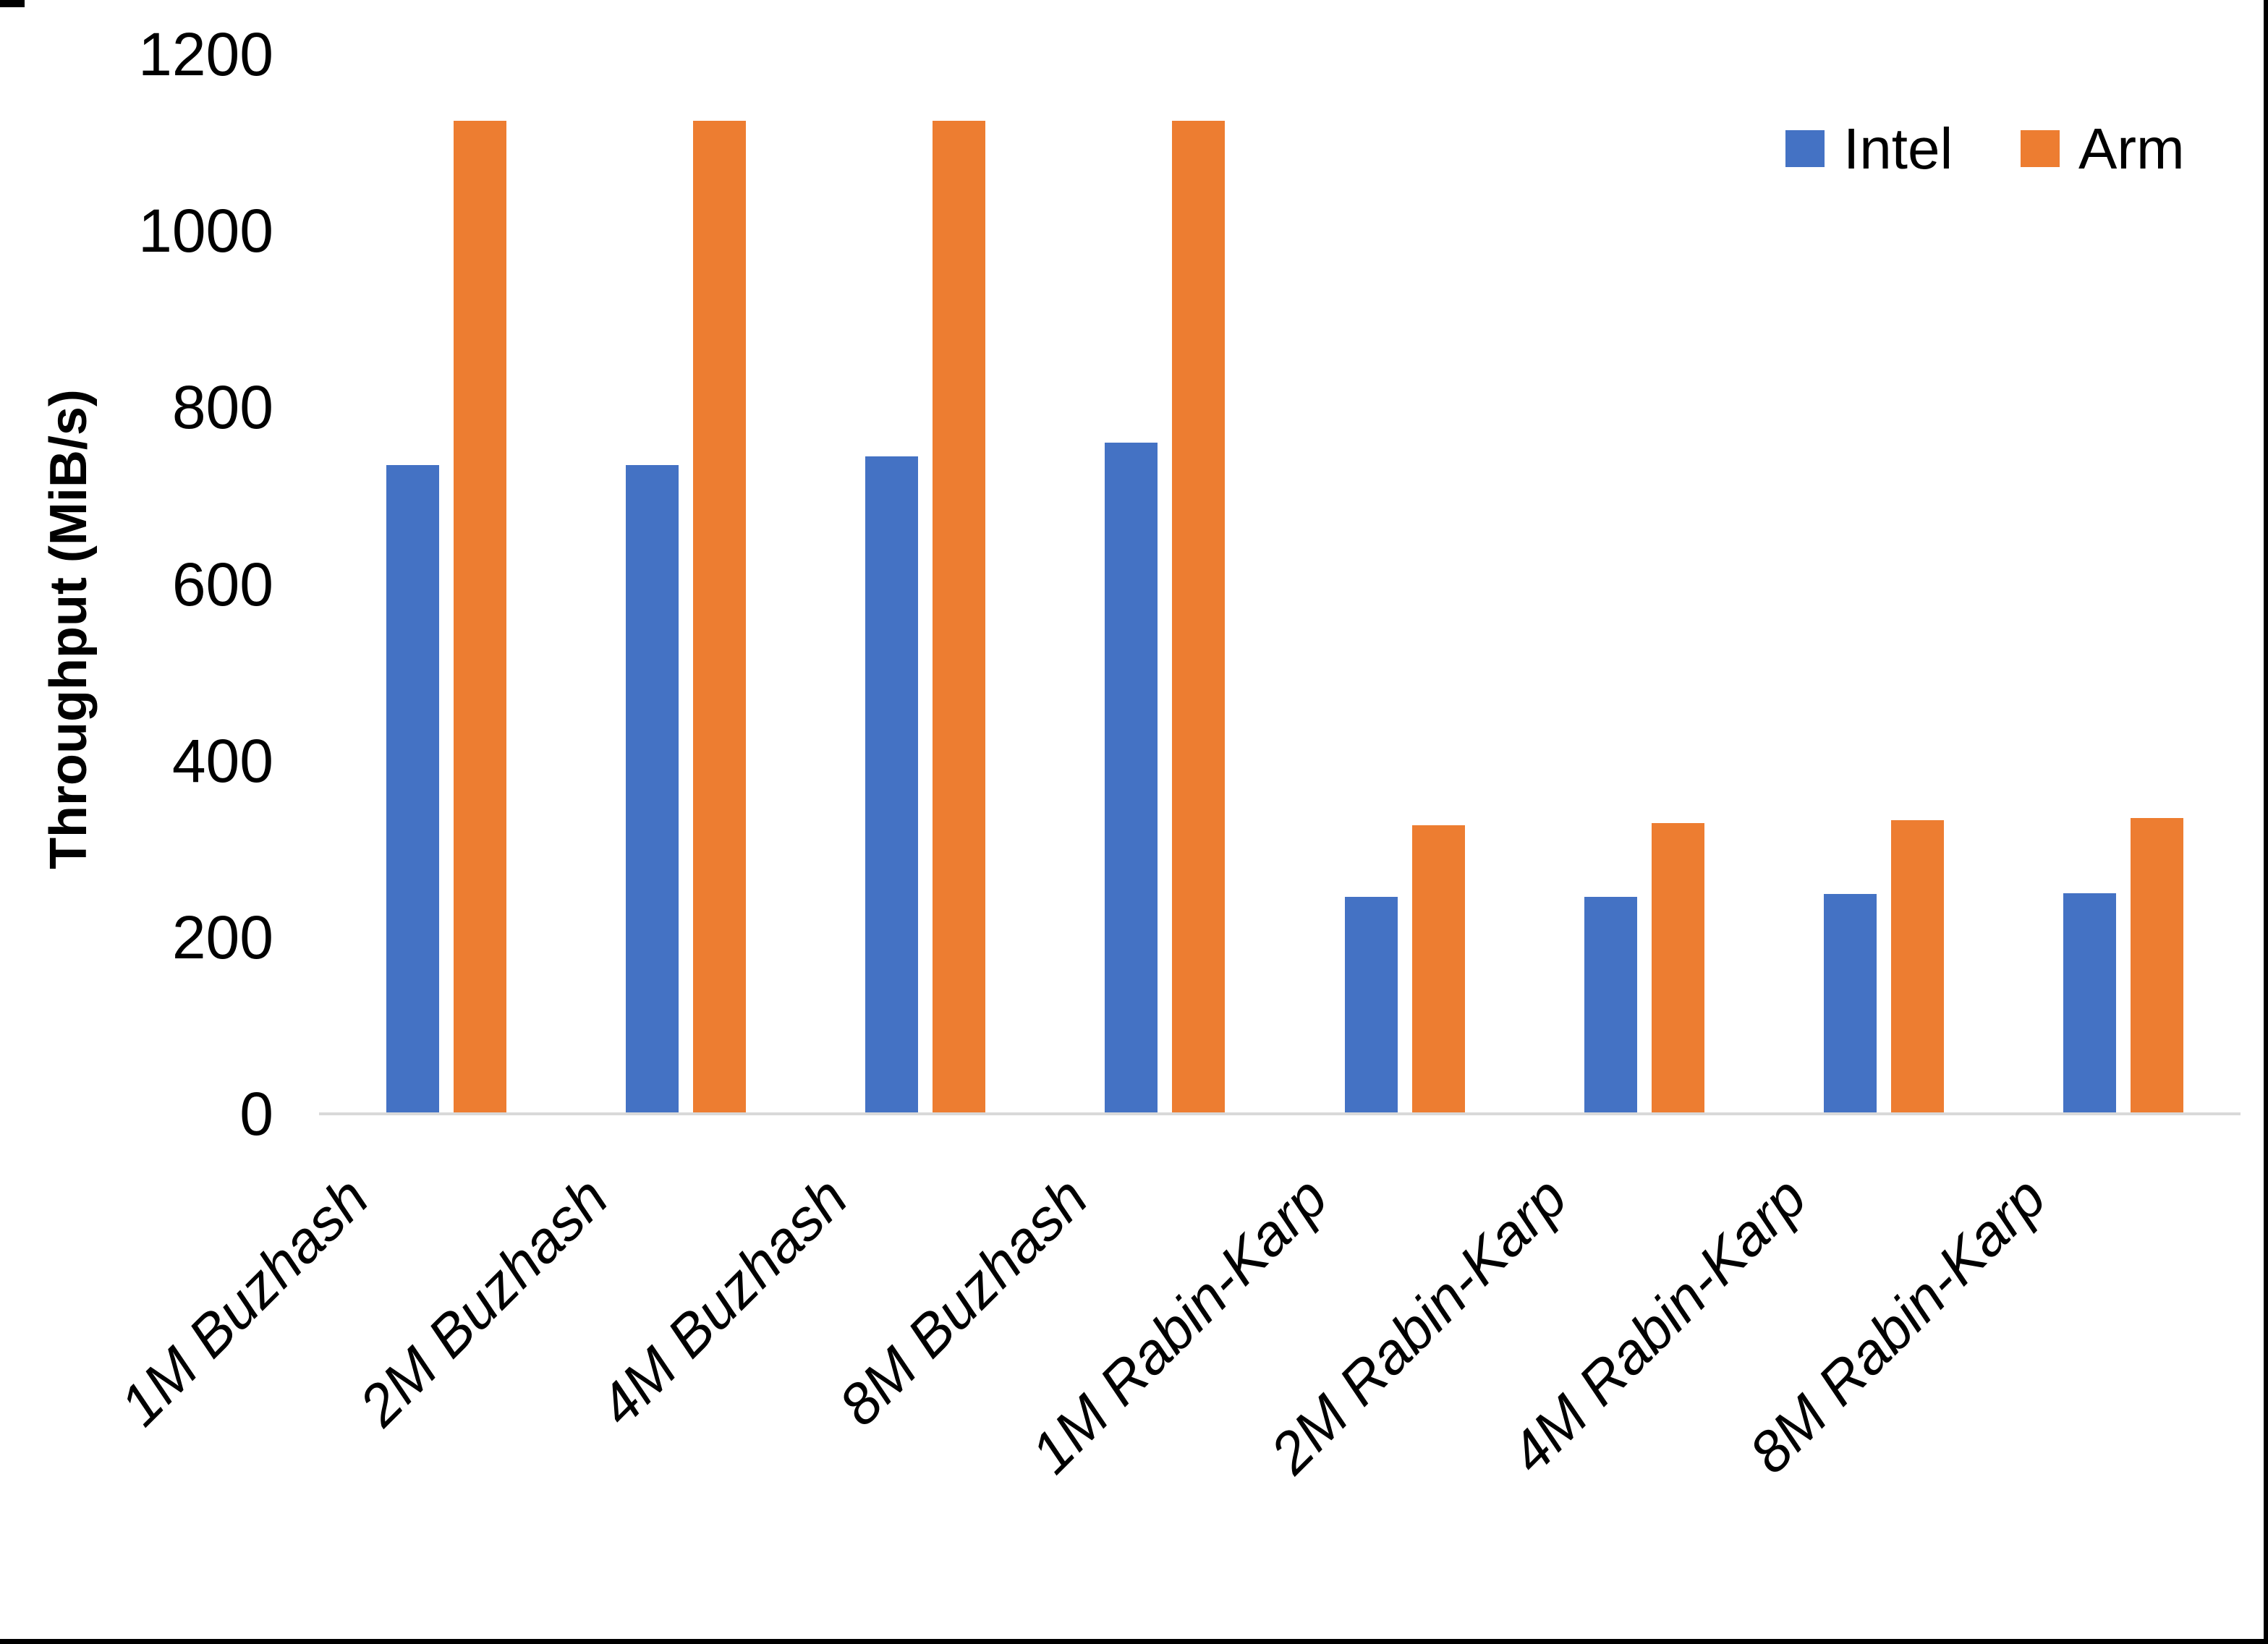  What do you see at coordinates (723, 1301) in the screenshot?
I see `x-category-label: 4M Buzhash` at bounding box center [723, 1301].